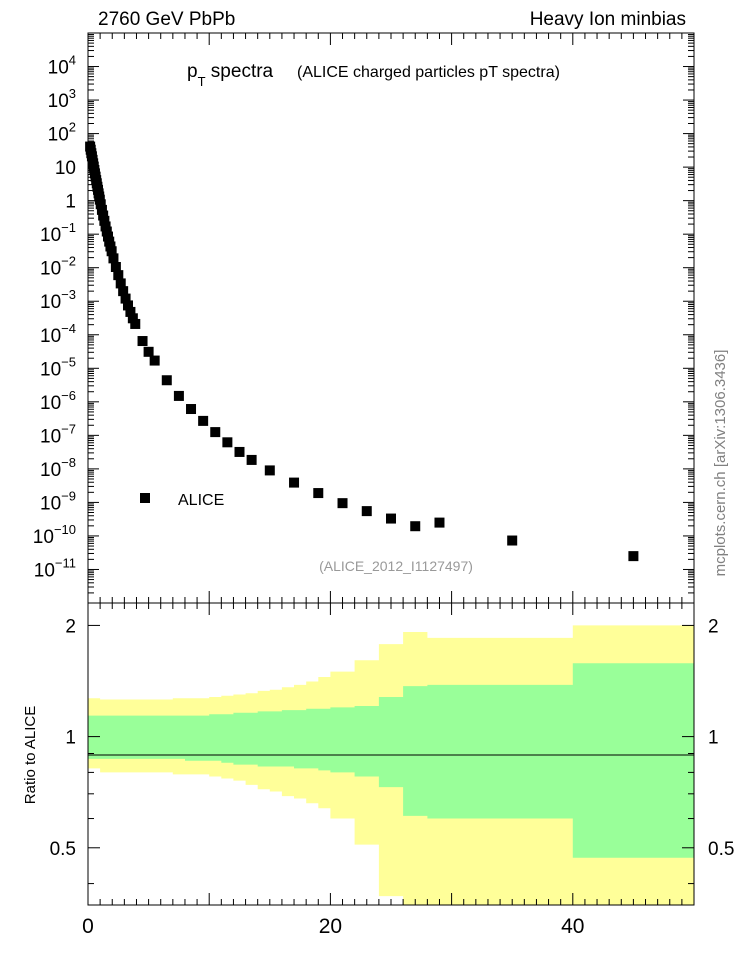 The width and height of the screenshot is (746, 972). I want to click on main-y-tick-label: 10⁻¹¹, so click(55, 568).